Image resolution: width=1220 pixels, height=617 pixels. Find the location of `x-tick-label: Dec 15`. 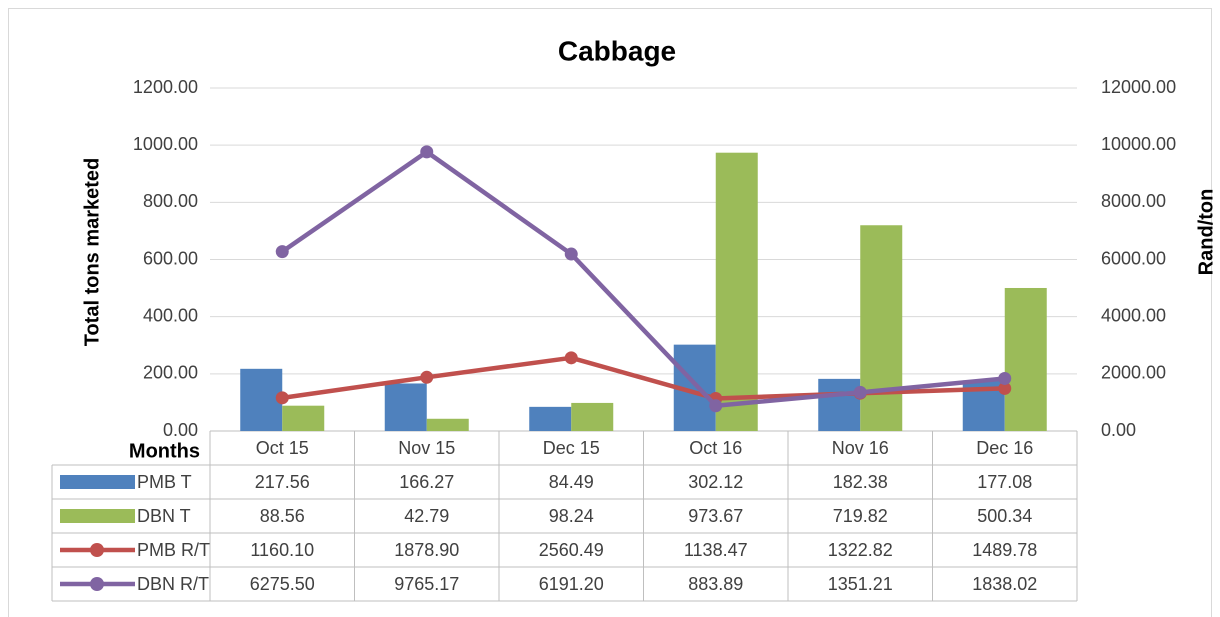

x-tick-label: Dec 15 is located at coordinates (571, 448).